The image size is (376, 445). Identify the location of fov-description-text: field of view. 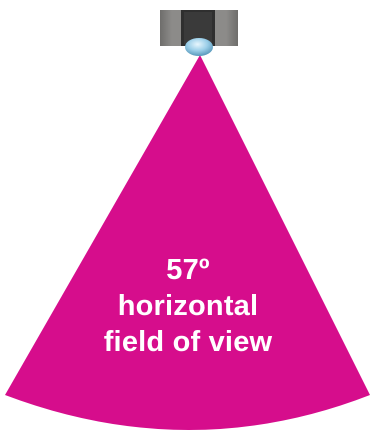
(188, 342).